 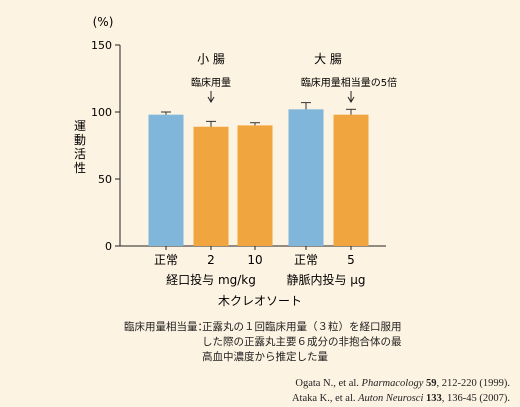 What do you see at coordinates (392, 383) in the screenshot?
I see `reference-1-journal: Pharmacology` at bounding box center [392, 383].